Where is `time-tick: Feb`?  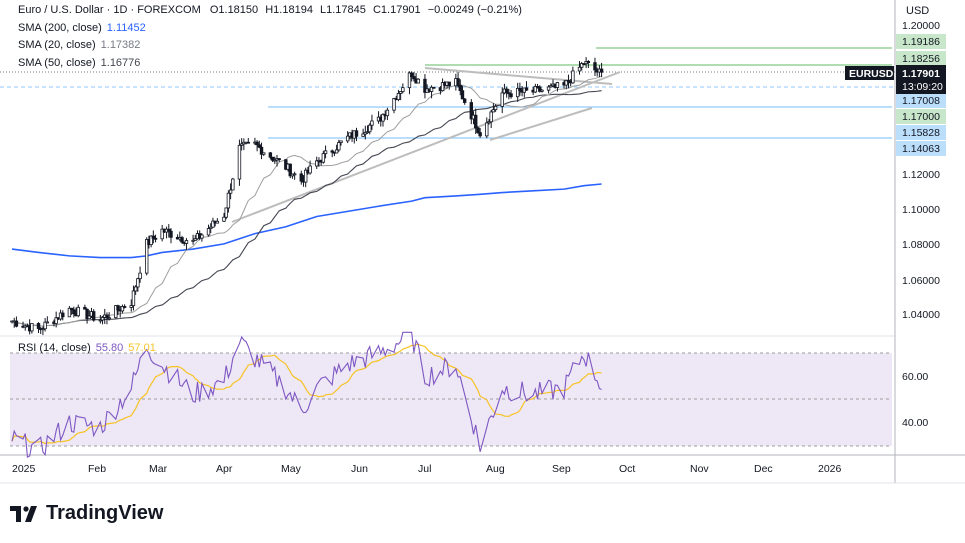 time-tick: Feb is located at coordinates (97, 469).